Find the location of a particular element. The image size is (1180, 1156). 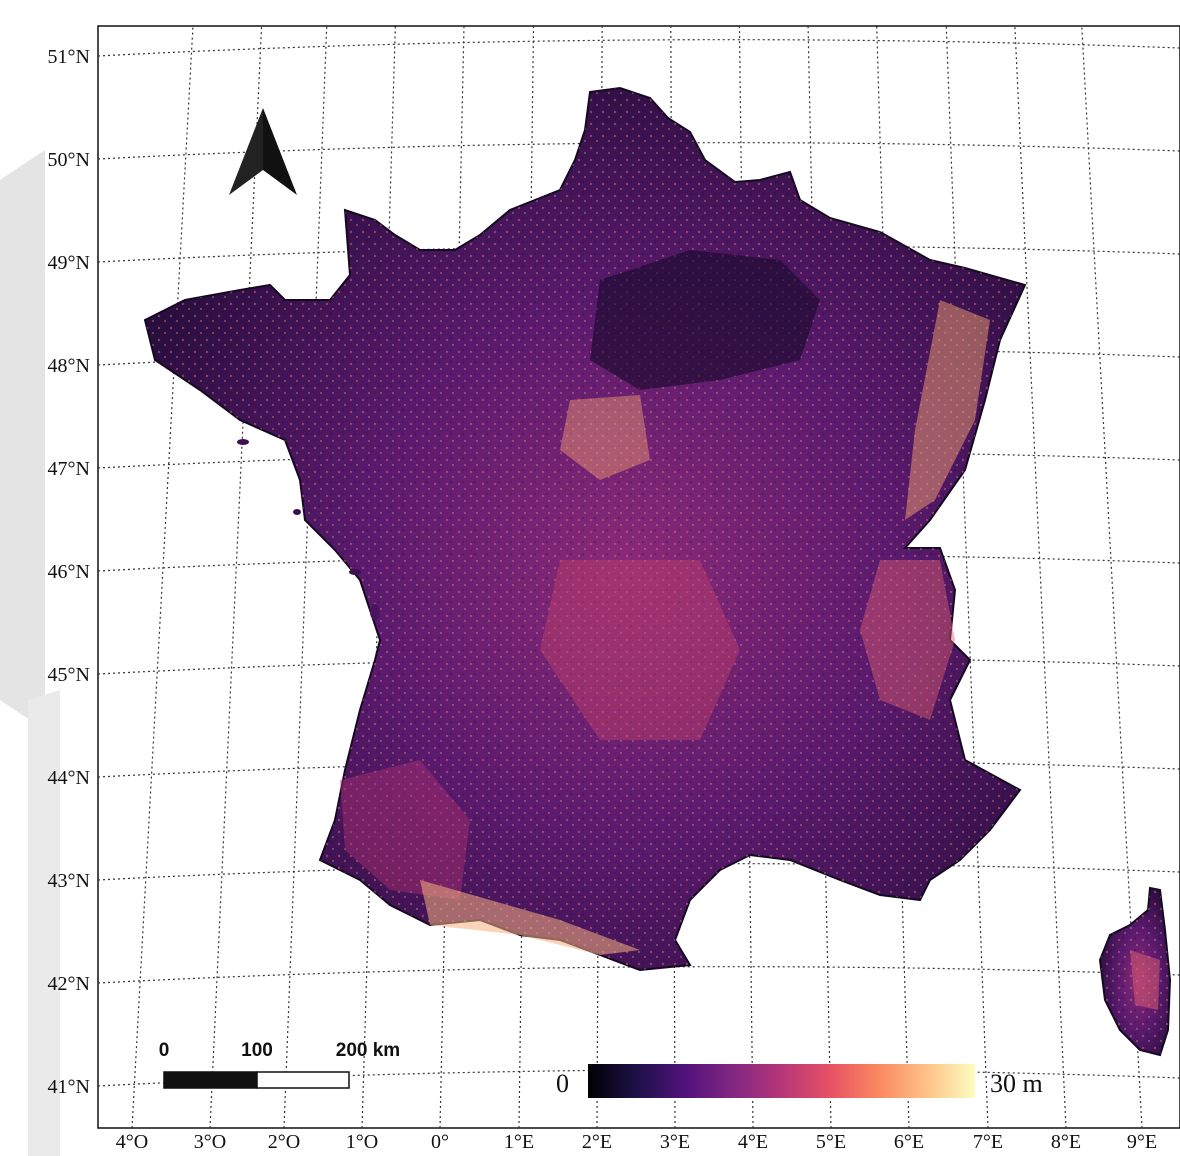

lat-label: 46°N is located at coordinates (69, 572).